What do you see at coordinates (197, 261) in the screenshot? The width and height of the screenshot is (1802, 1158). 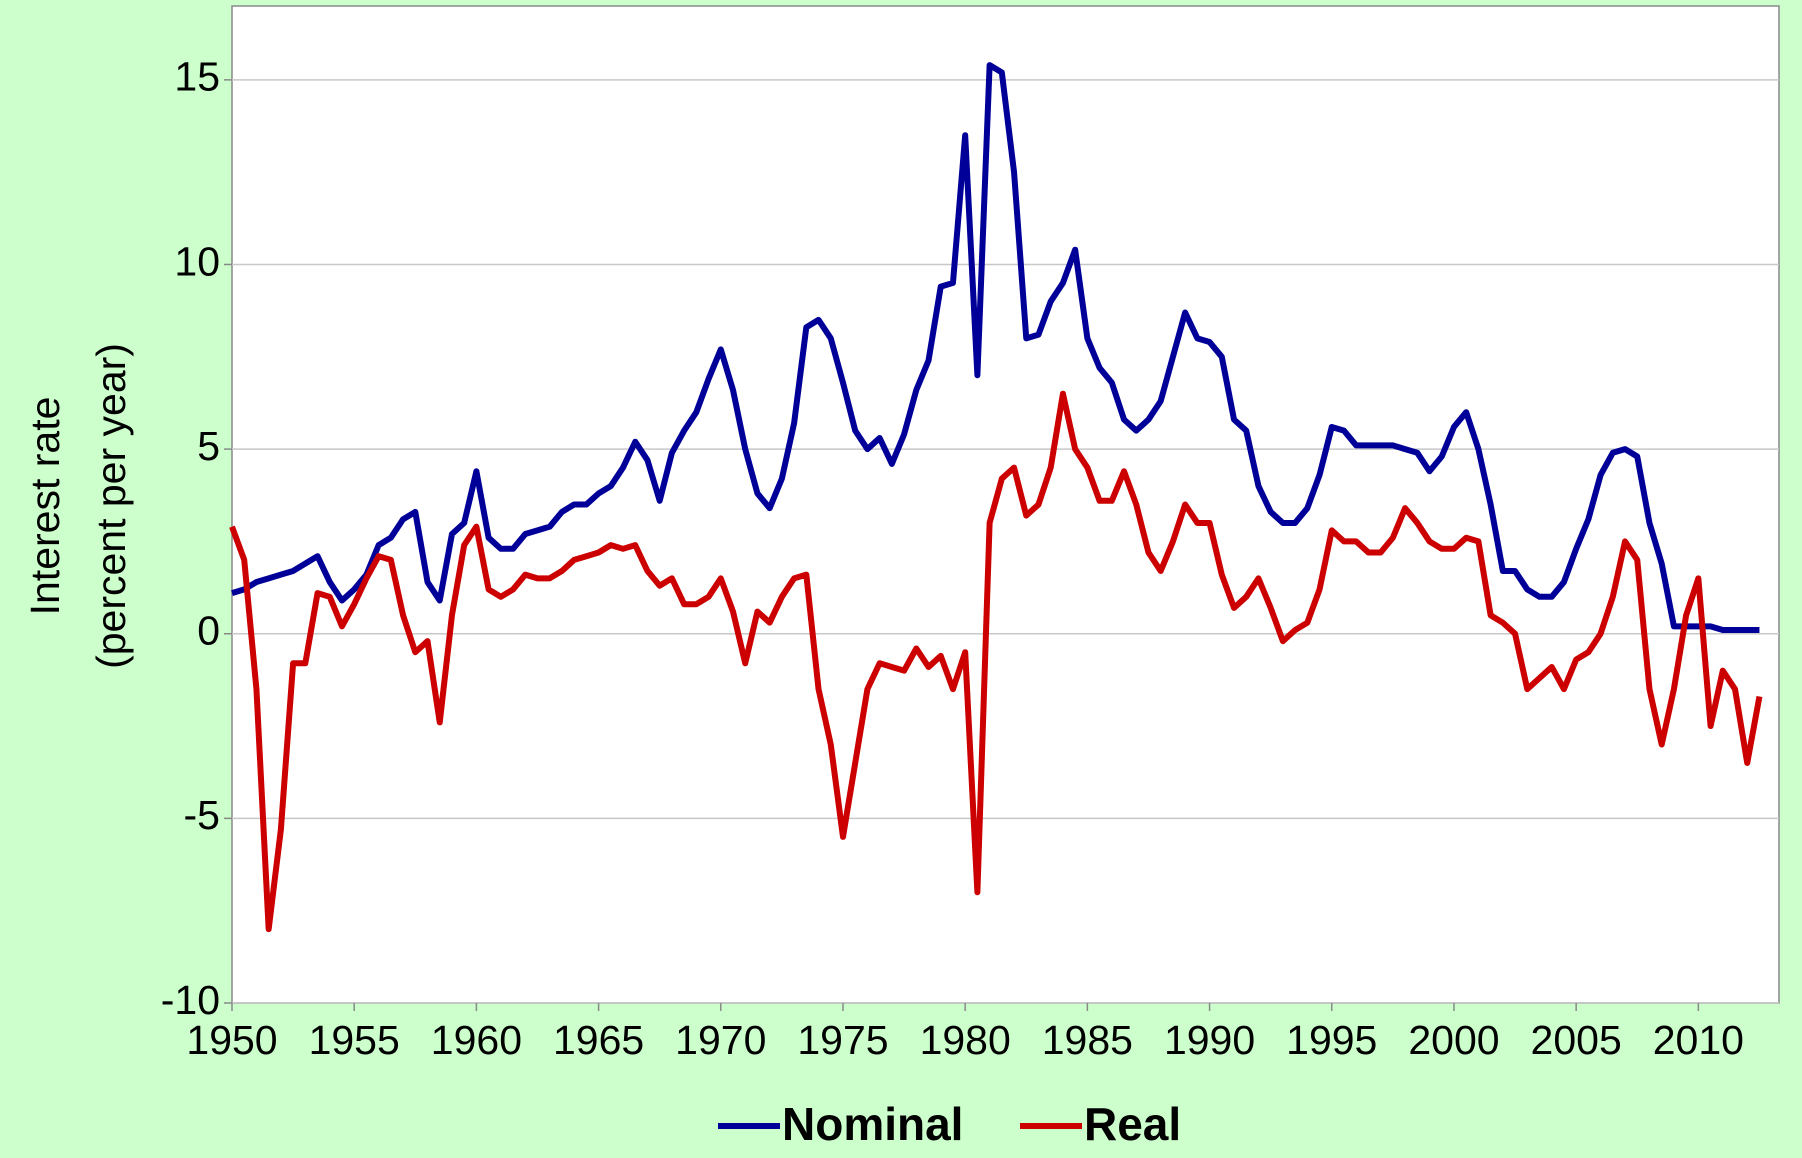 I see `y-tick-label: 10` at bounding box center [197, 261].